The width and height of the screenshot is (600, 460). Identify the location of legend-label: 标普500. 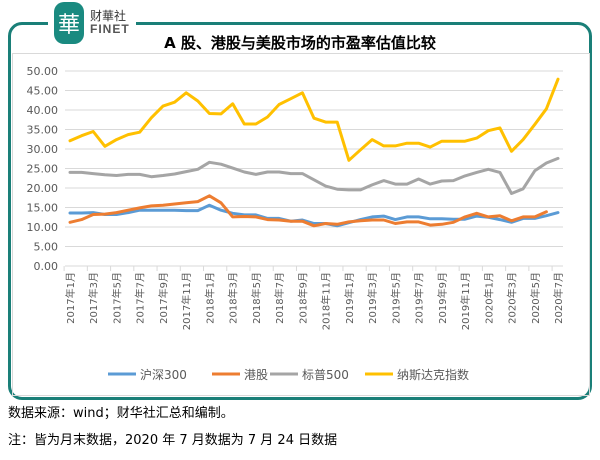
(325, 375).